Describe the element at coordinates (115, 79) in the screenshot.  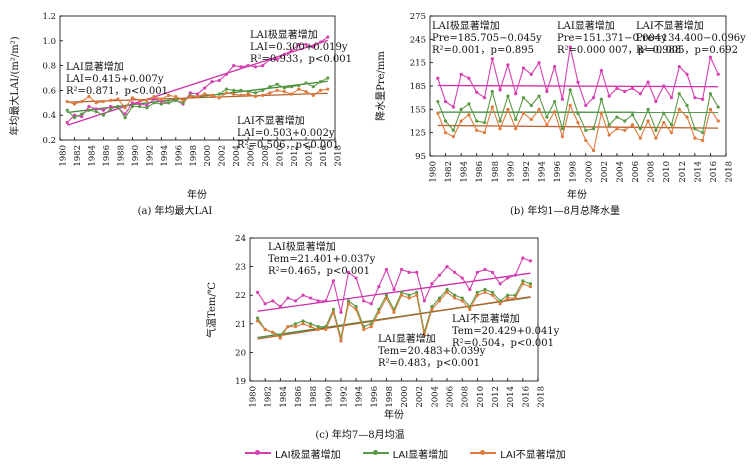
I see `chart-a-annotation-1-line-1: LAI=0.415+0.007y` at that location.